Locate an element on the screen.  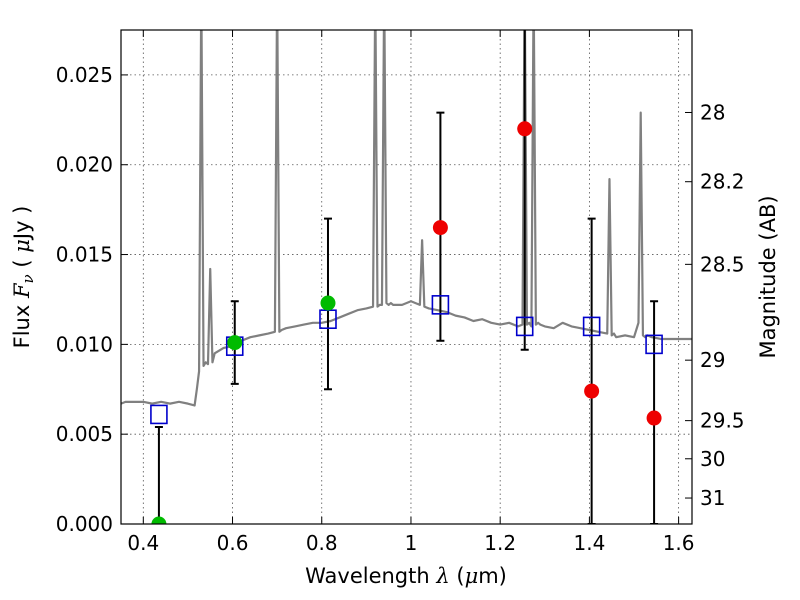
x-tick-label: 1 is located at coordinates (411, 543).